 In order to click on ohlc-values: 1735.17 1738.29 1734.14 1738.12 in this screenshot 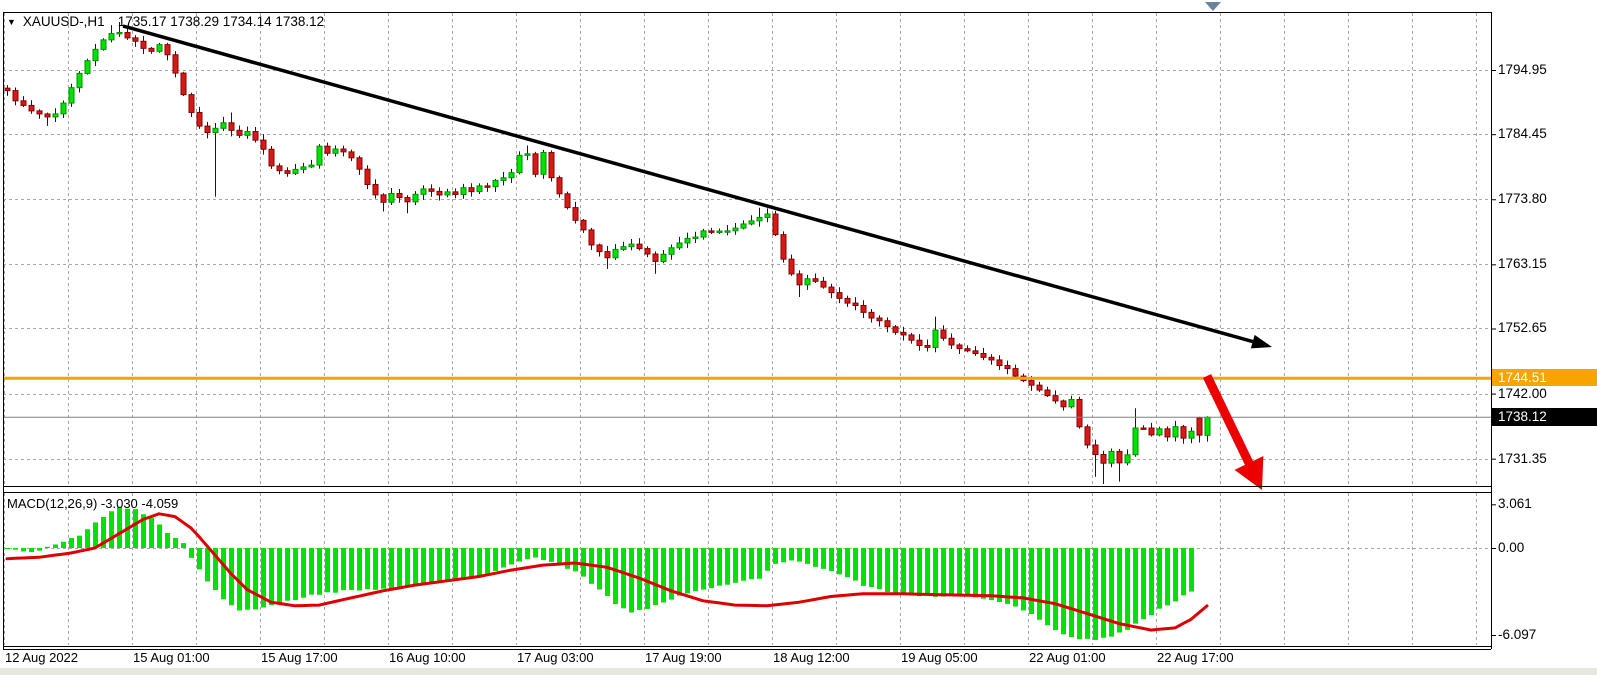, I will do `click(221, 21)`.